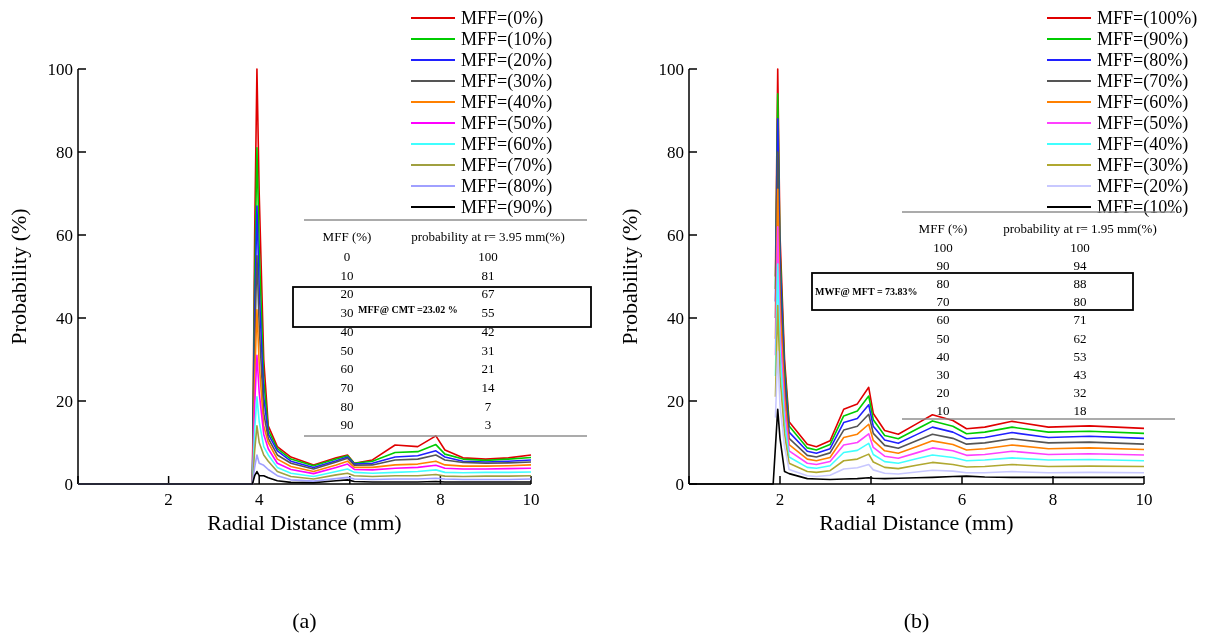 This screenshot has height=639, width=1215. Describe the element at coordinates (488, 275) in the screenshot. I see `annotation: 81` at that location.